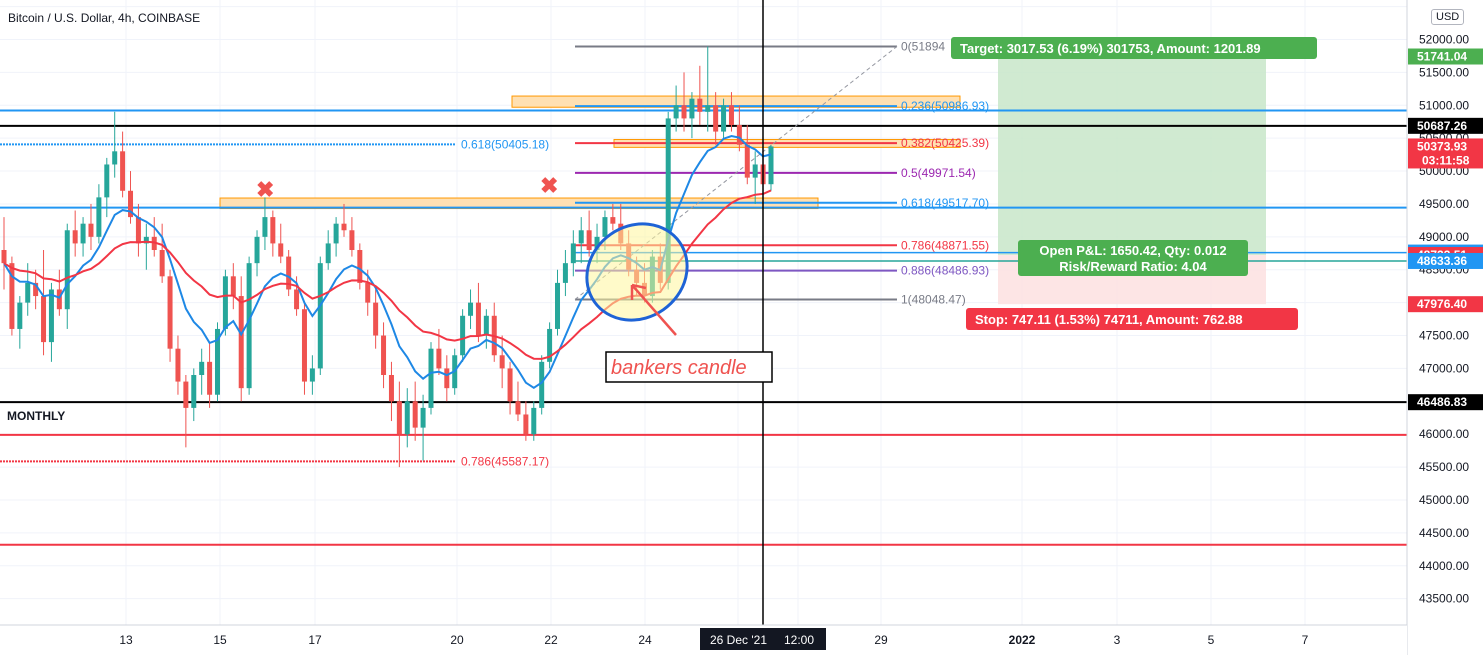  What do you see at coordinates (738, 640) in the screenshot?
I see `time-tick-label: 26 Dec '21` at bounding box center [738, 640].